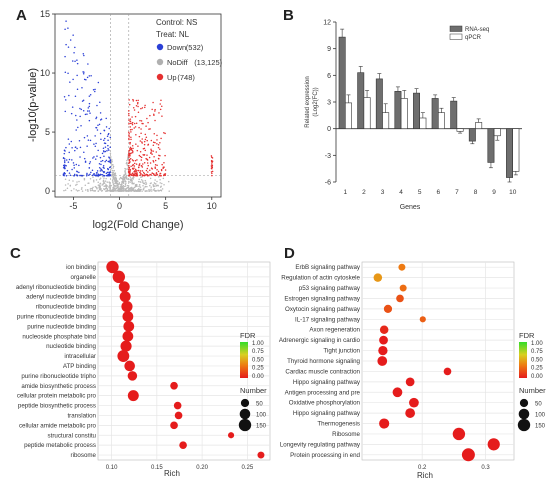  I want to click on bubble-category-label: peptide metabolic process, so click(60, 445).